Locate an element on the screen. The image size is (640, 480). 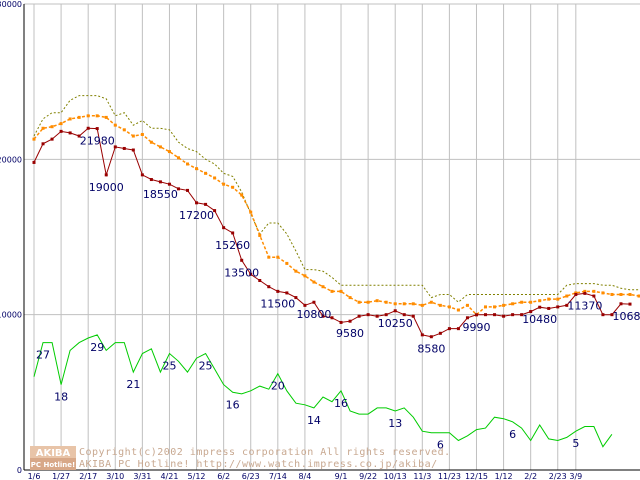
data-label: 13500 is located at coordinates (241, 272).